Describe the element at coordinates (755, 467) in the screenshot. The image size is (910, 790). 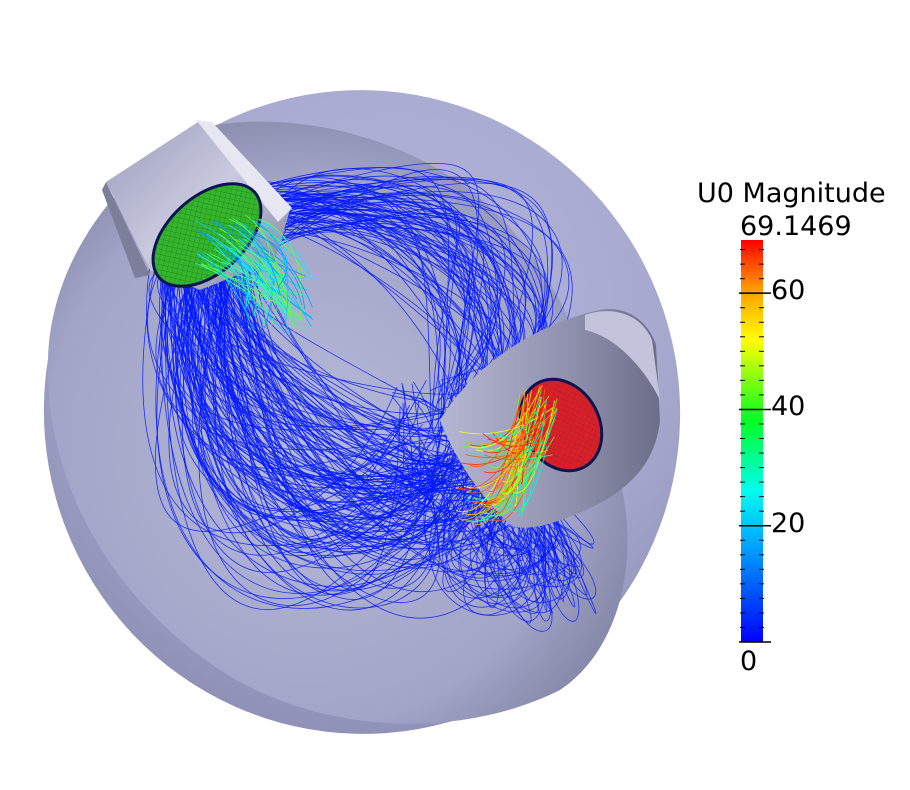
I see `color-bar-major-ticks` at that location.